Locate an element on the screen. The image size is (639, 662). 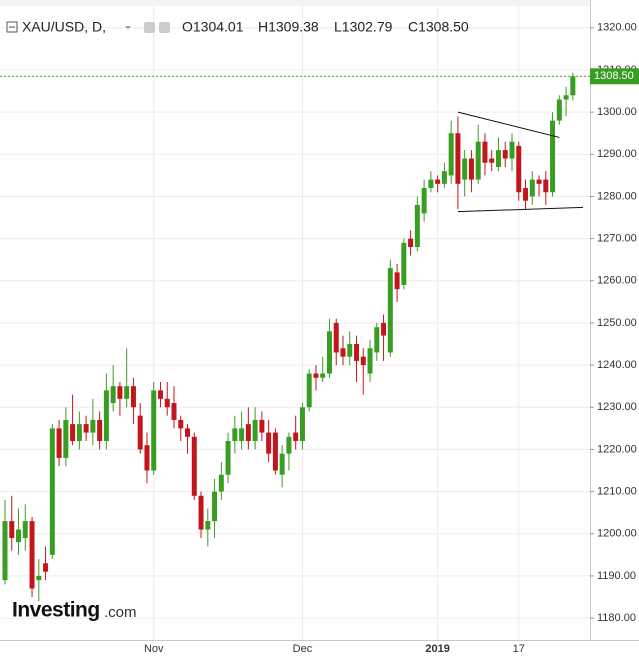
symbol-label: XAU/USD, D, is located at coordinates (64, 27).